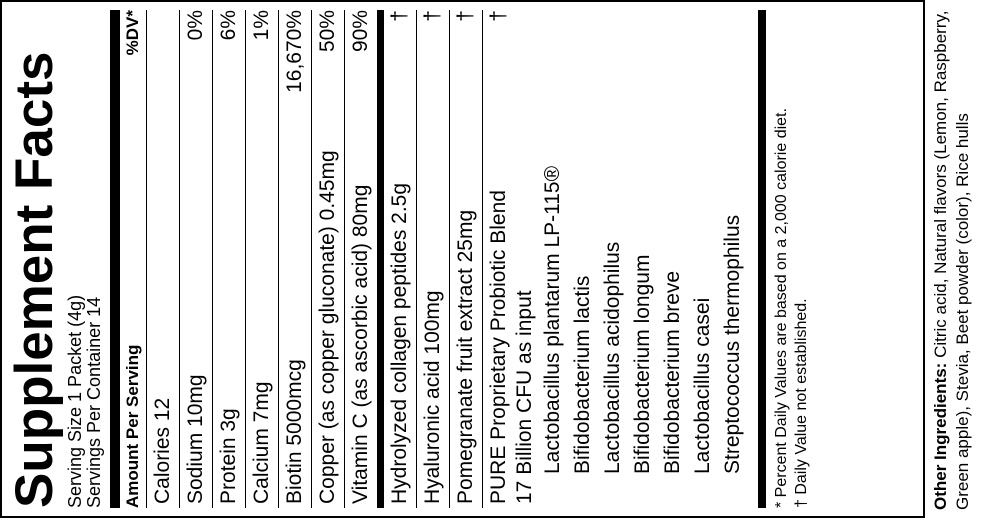 The width and height of the screenshot is (1000, 520). What do you see at coordinates (94, 402) in the screenshot?
I see `servings-per-container: Servings Per Container 14` at bounding box center [94, 402].